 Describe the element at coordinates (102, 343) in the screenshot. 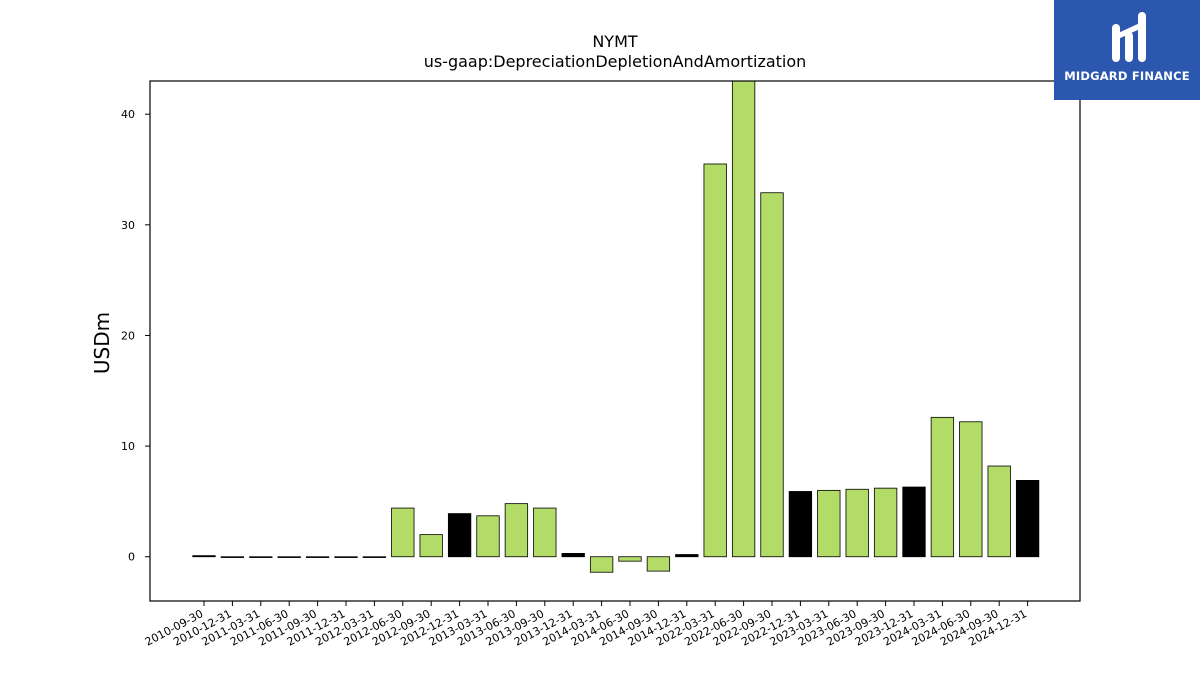

I see `y-axis-label: USDm` at that location.